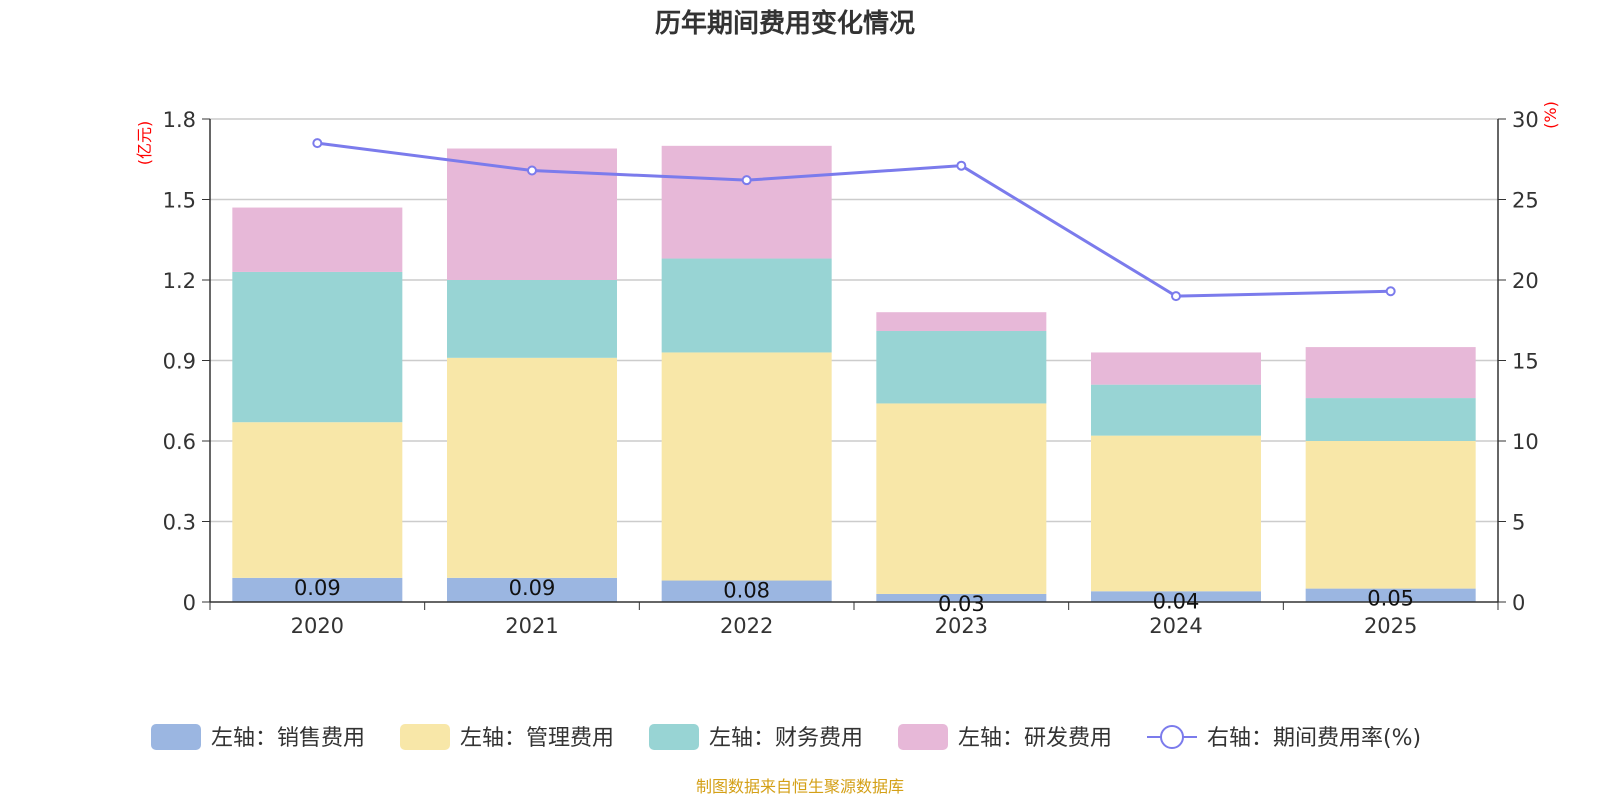 Image resolution: width=1600 pixels, height=800 pixels. I want to click on bar-data-label: 0.04, so click(1176, 601).